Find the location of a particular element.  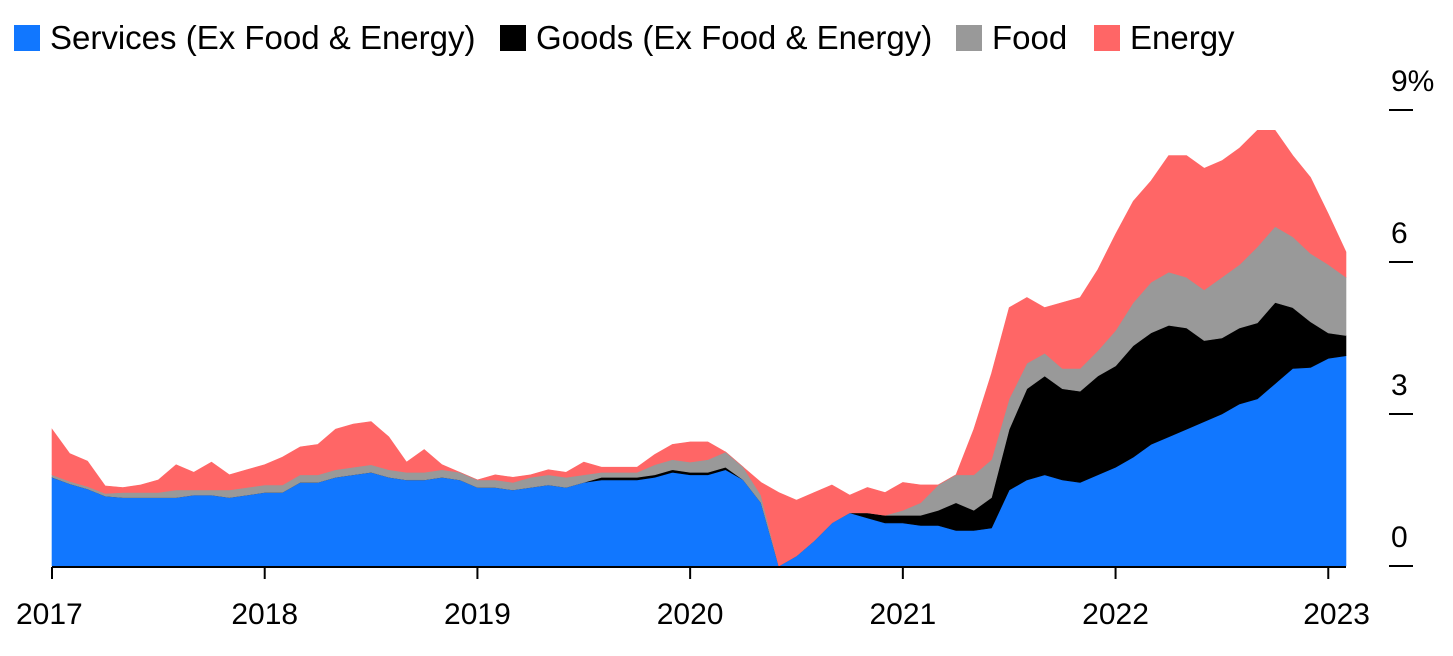

y-tick-label-0: 0 is located at coordinates (1399, 537).